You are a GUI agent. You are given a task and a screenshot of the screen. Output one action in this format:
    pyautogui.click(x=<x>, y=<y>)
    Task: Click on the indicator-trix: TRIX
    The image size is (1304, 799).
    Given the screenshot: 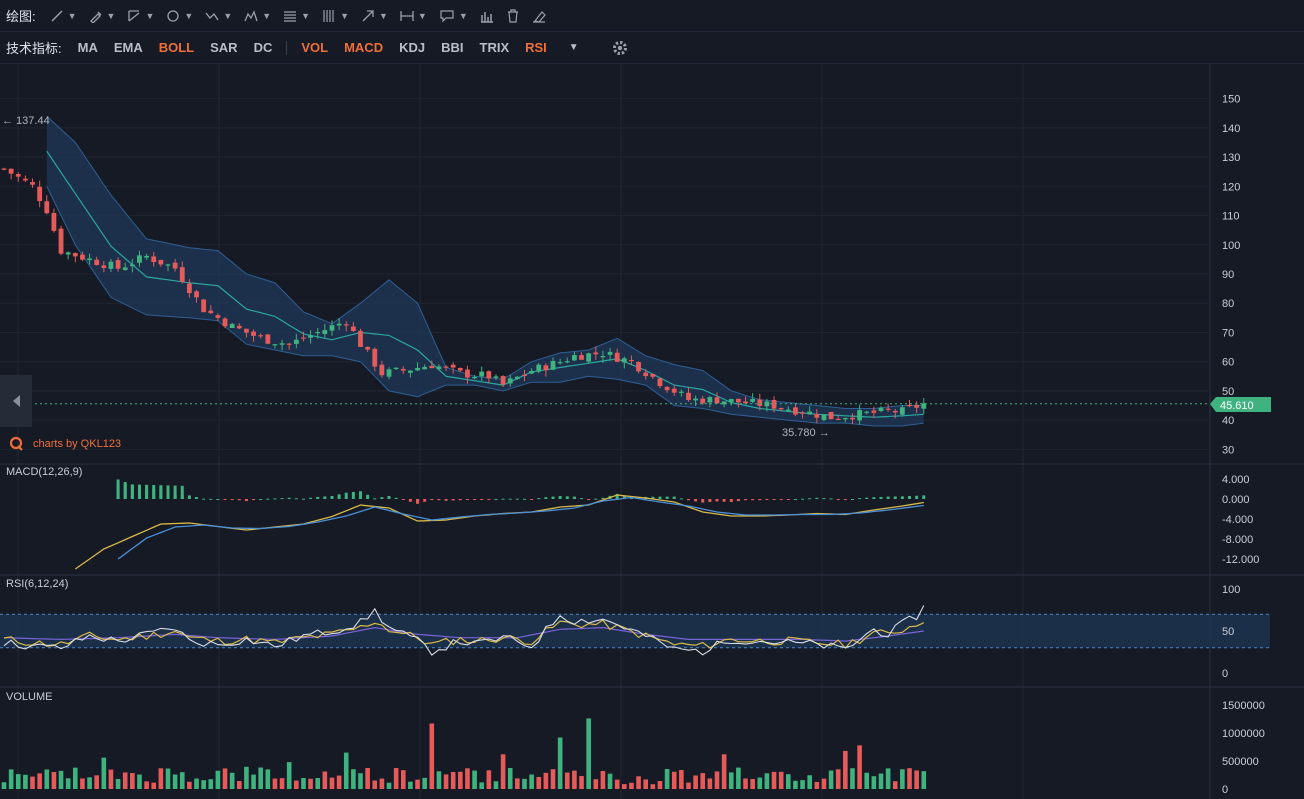 What is the action you would take?
    pyautogui.click(x=494, y=47)
    